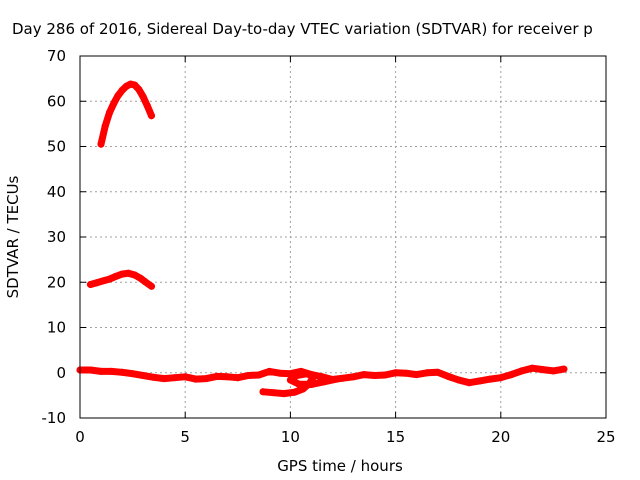 Image resolution: width=640 pixels, height=480 pixels. What do you see at coordinates (340, 466) in the screenshot?
I see `x-axis-label: GPS time / hours` at bounding box center [340, 466].